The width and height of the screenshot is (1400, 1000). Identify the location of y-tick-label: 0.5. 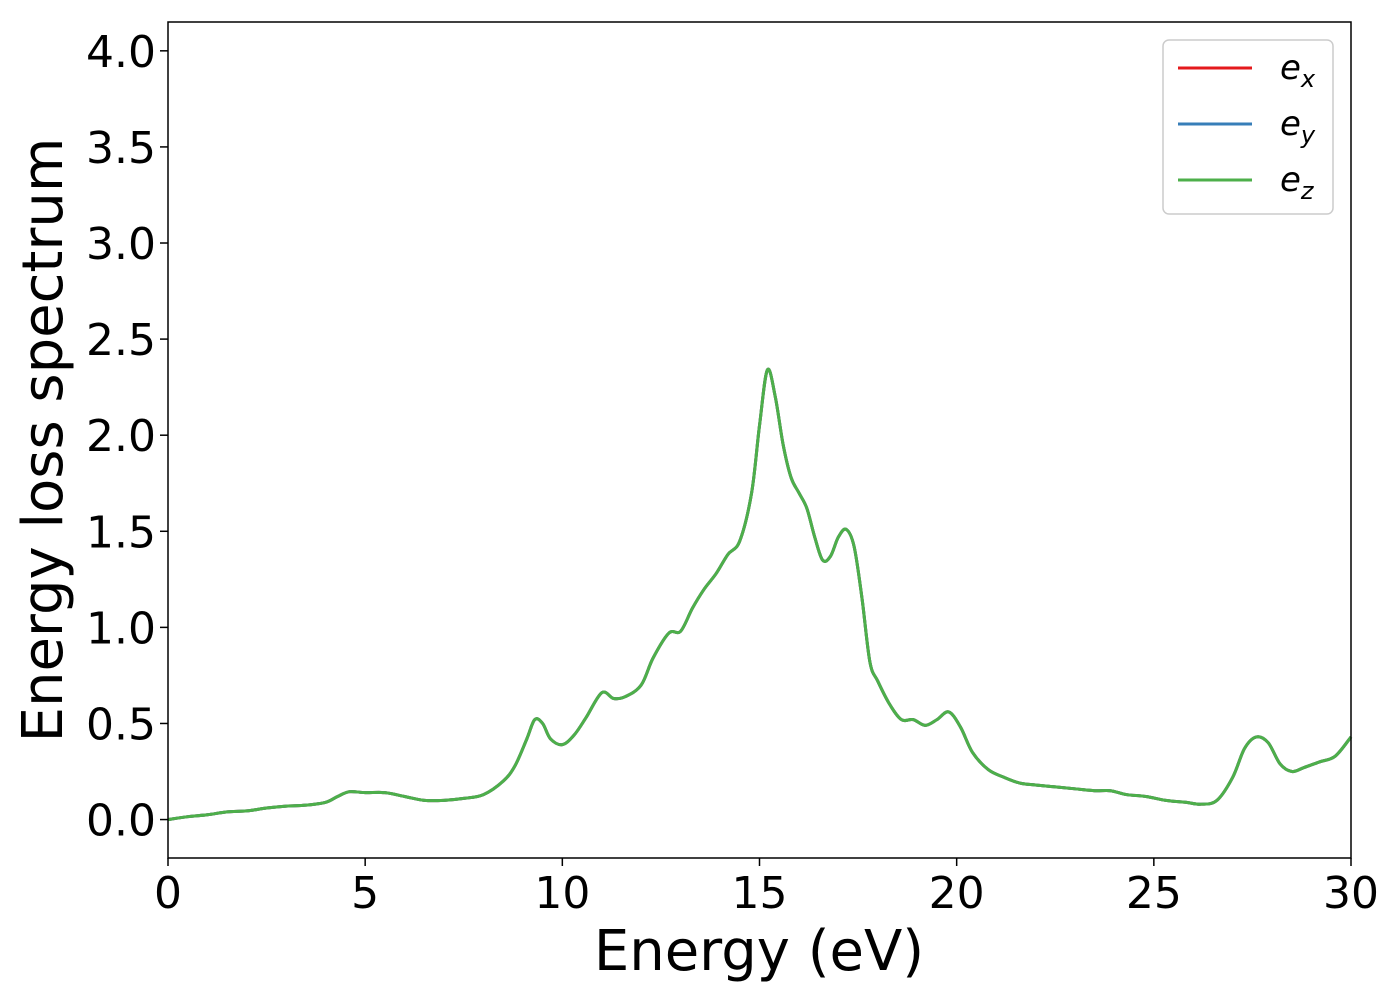
(121, 724).